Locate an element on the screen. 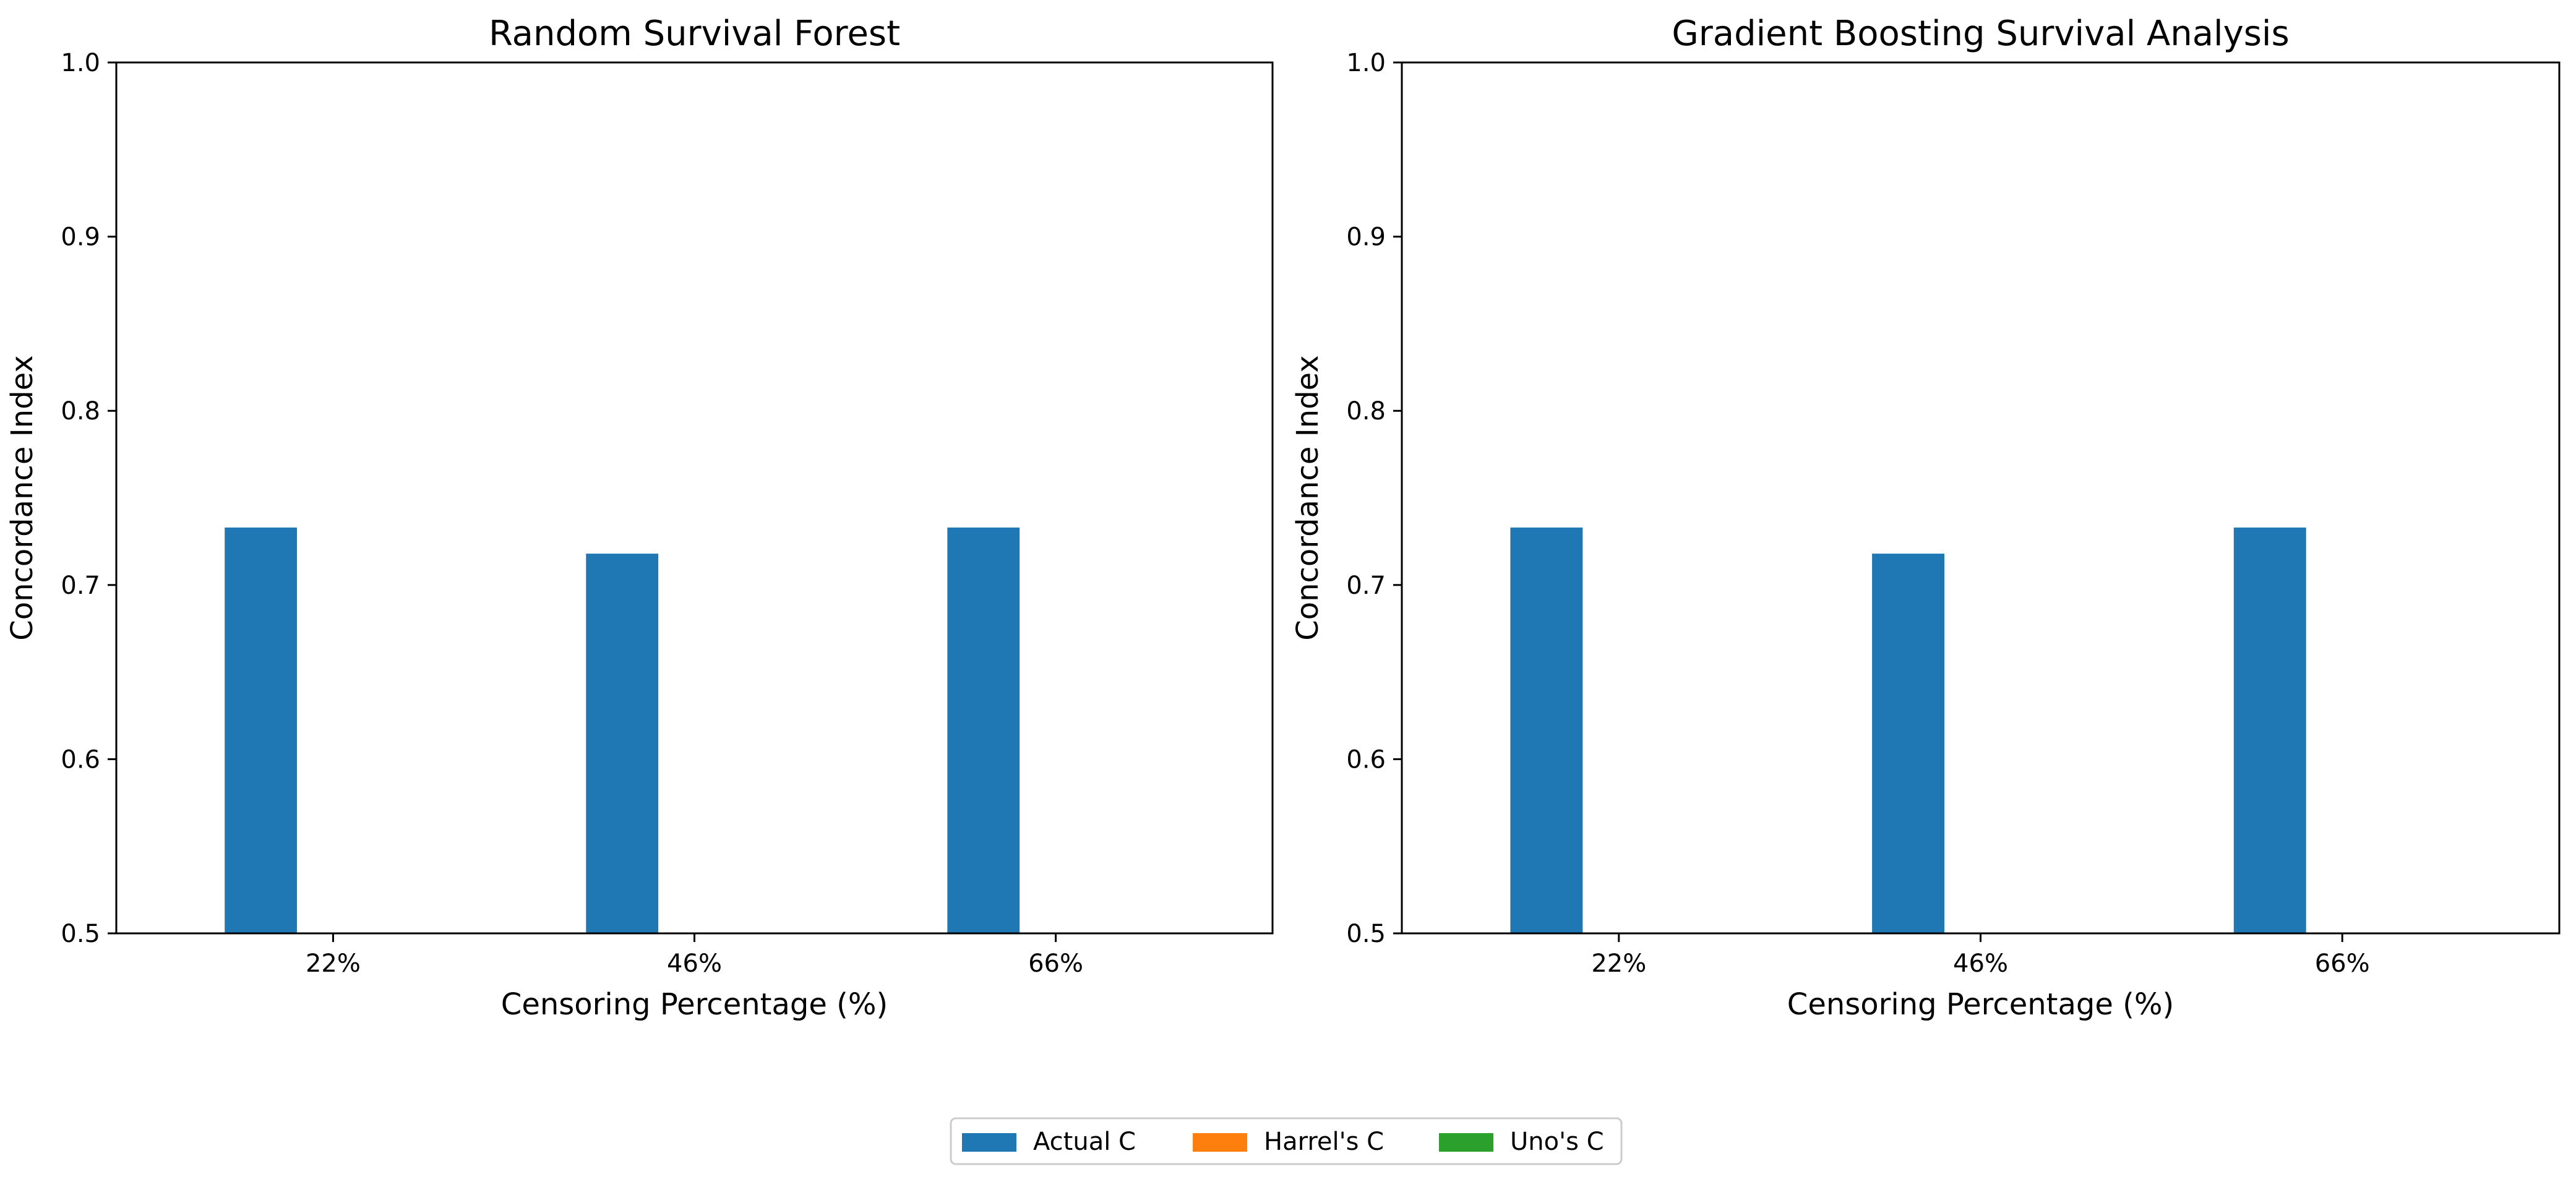  legend-label: Harrel's C is located at coordinates (1324, 1142).